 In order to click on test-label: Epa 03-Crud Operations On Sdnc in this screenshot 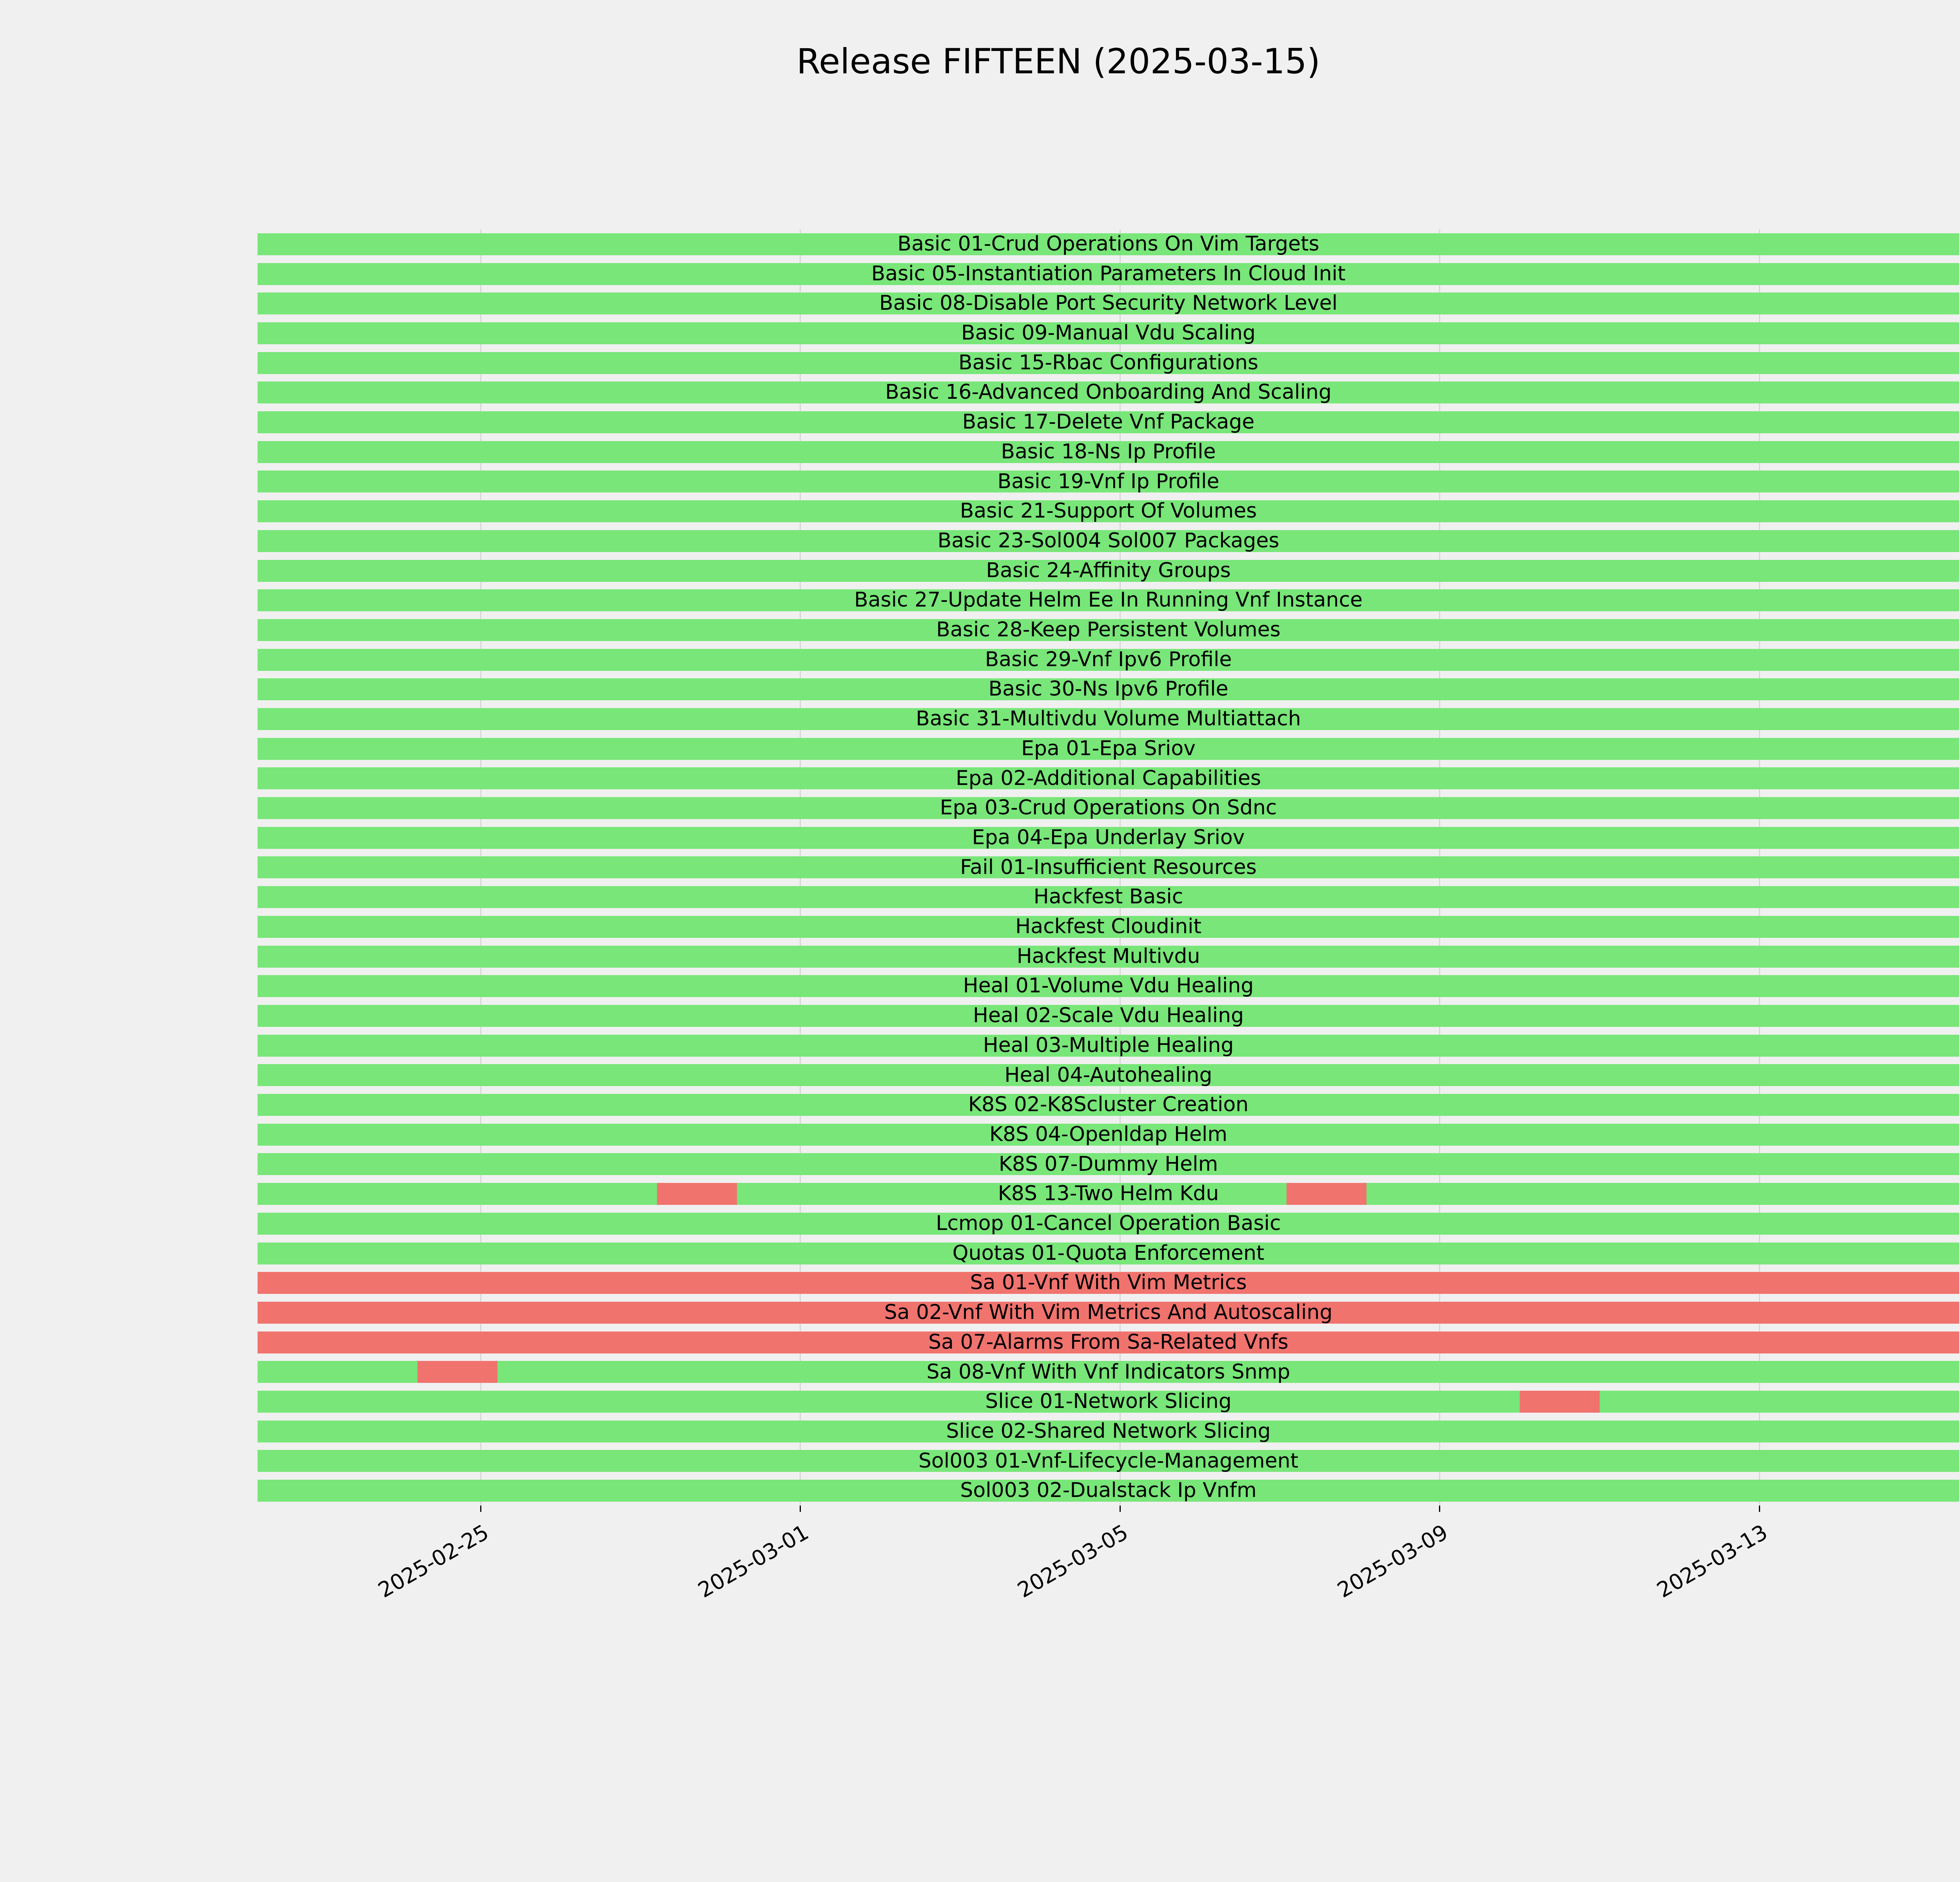, I will do `click(1108, 808)`.